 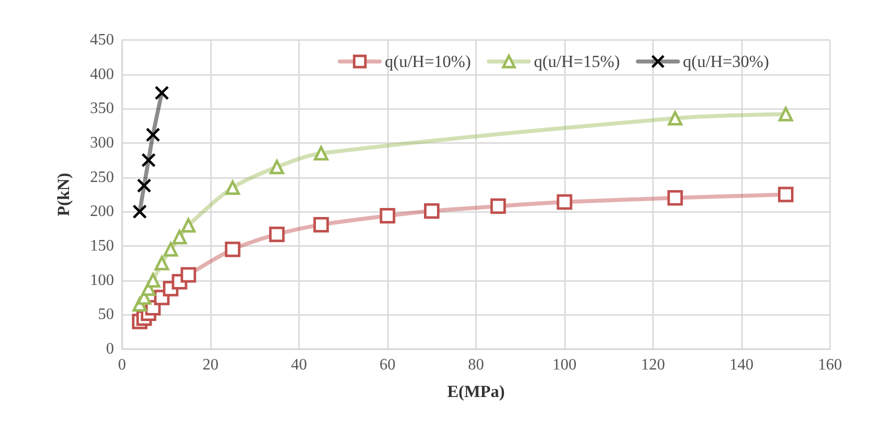 What do you see at coordinates (102, 40) in the screenshot?
I see `y-tick-label: 450` at bounding box center [102, 40].